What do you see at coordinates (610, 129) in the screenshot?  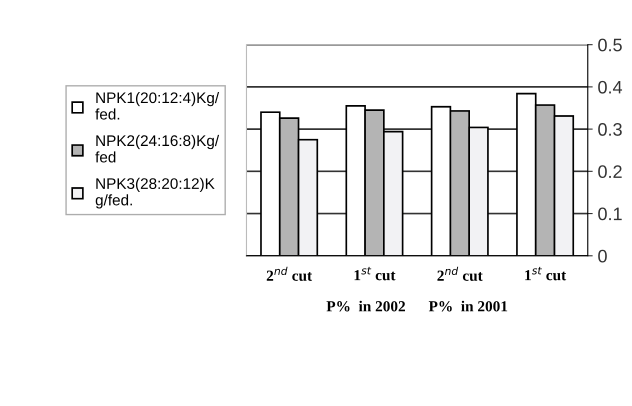 I see `y-tick-label: 0.3` at bounding box center [610, 129].